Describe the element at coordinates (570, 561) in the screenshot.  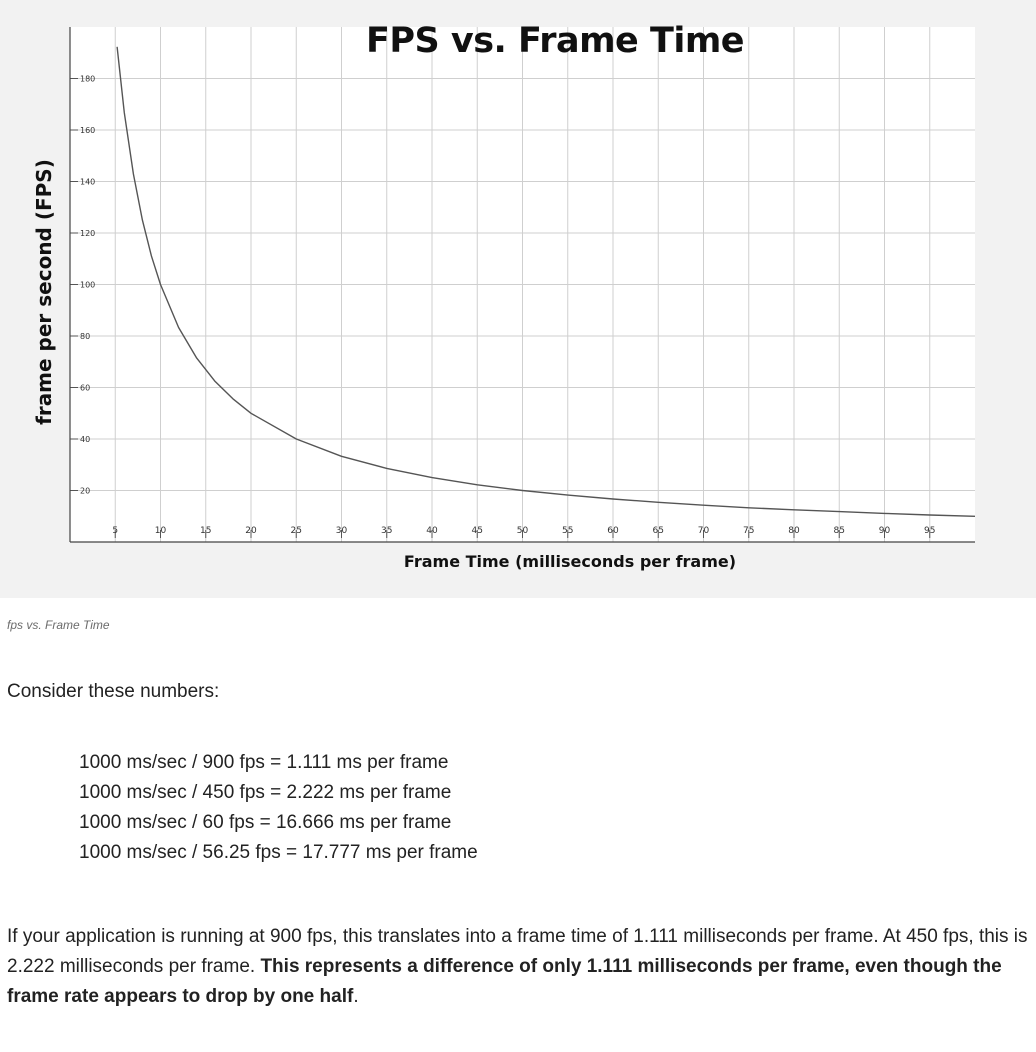
I see `x-axis-label: Frame Time (milliseconds per frame)` at that location.